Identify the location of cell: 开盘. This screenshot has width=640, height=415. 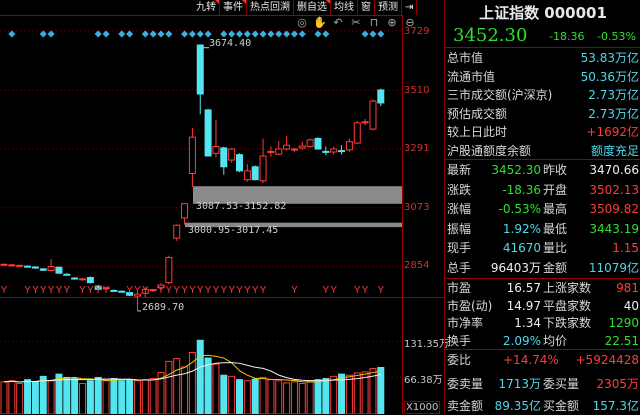
(555, 189).